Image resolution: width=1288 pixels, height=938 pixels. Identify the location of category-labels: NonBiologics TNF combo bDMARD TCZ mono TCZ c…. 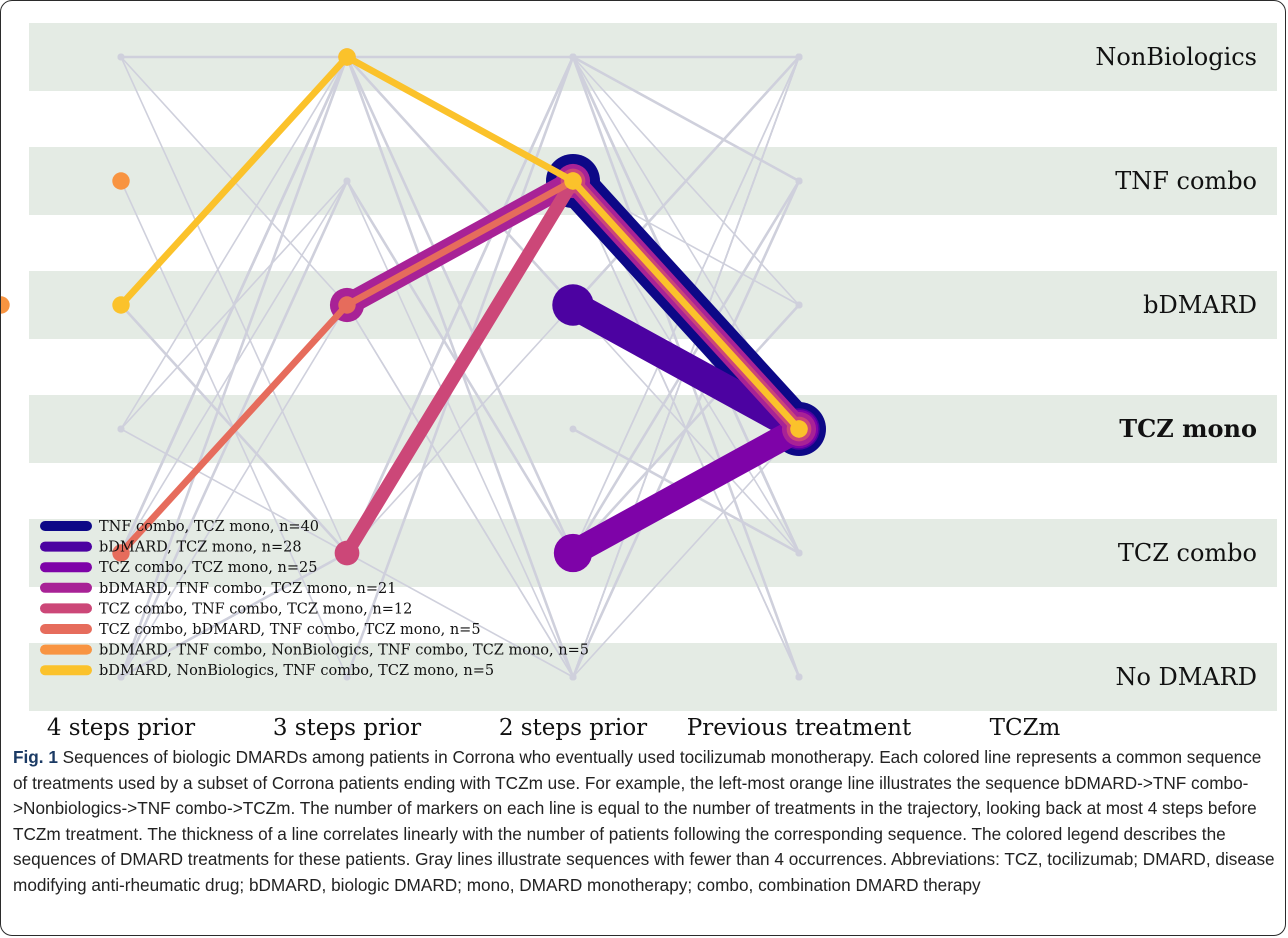
(1176, 367).